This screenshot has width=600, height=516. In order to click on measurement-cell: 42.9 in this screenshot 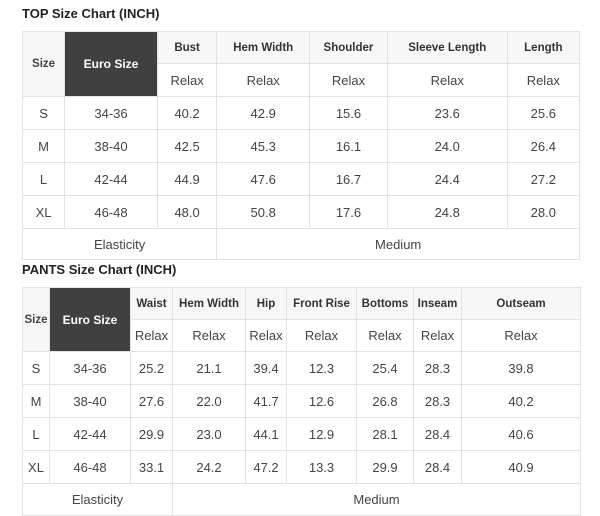, I will do `click(263, 113)`.